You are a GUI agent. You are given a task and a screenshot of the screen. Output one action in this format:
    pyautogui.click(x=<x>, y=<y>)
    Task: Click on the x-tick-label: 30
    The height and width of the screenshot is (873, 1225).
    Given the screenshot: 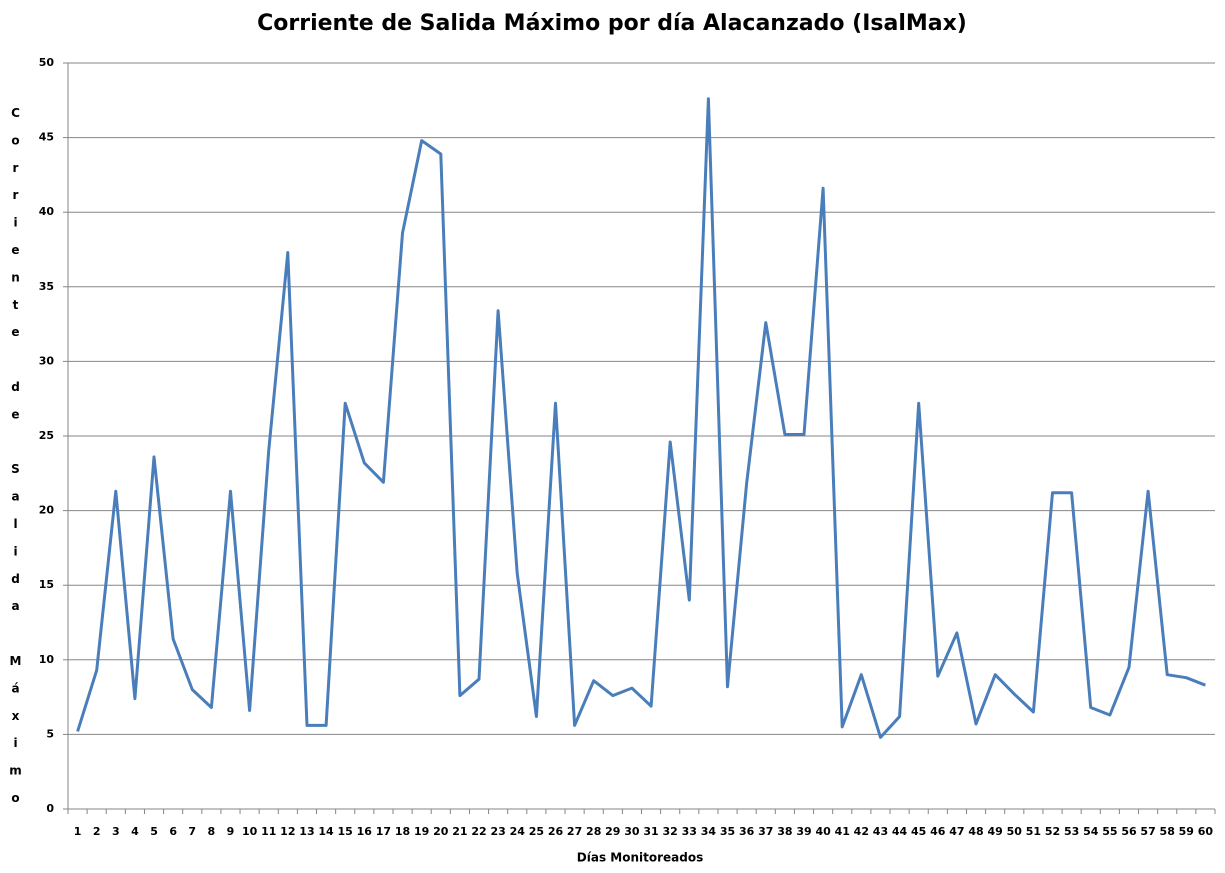 What is the action you would take?
    pyautogui.click(x=632, y=831)
    